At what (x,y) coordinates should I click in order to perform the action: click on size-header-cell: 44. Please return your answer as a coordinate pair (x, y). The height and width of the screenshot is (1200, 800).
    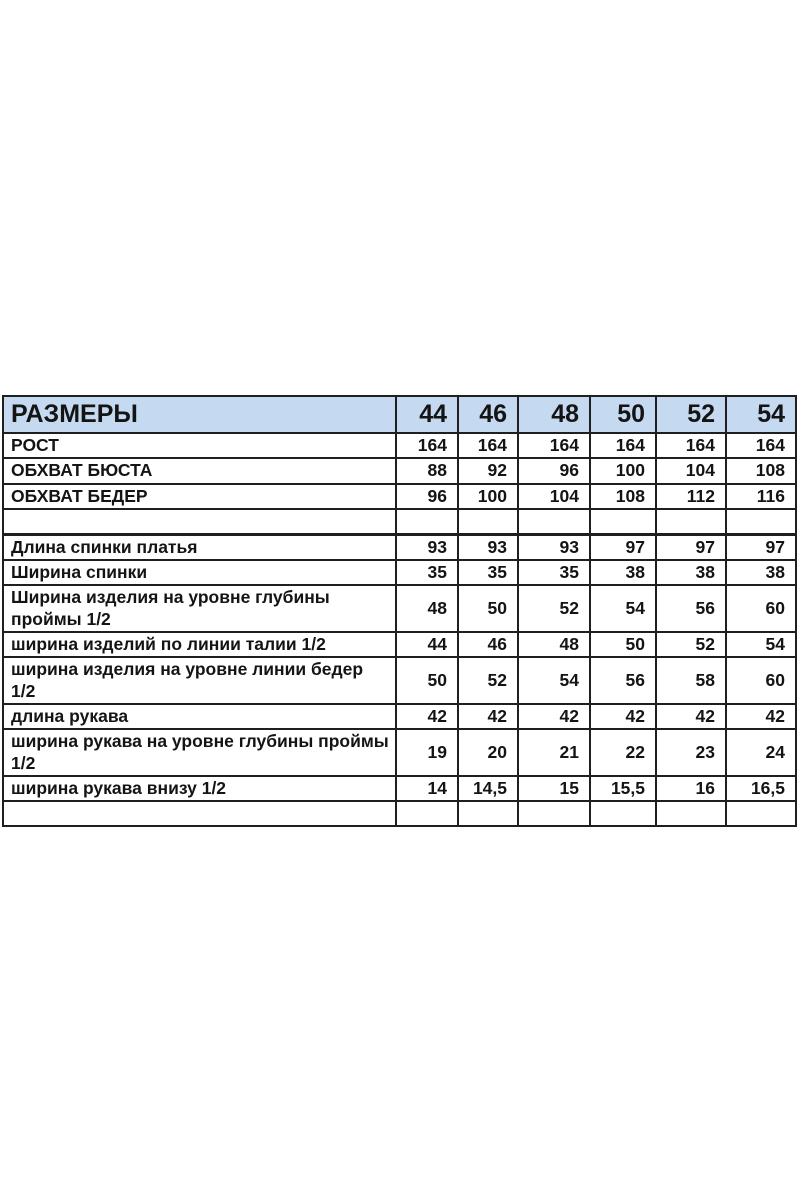
    Looking at the image, I should click on (427, 414).